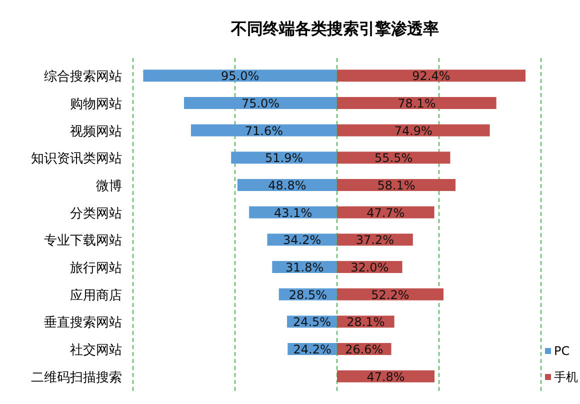 This screenshot has width=580, height=404. Describe the element at coordinates (264, 131) in the screenshot. I see `data-label: 71.6%` at that location.